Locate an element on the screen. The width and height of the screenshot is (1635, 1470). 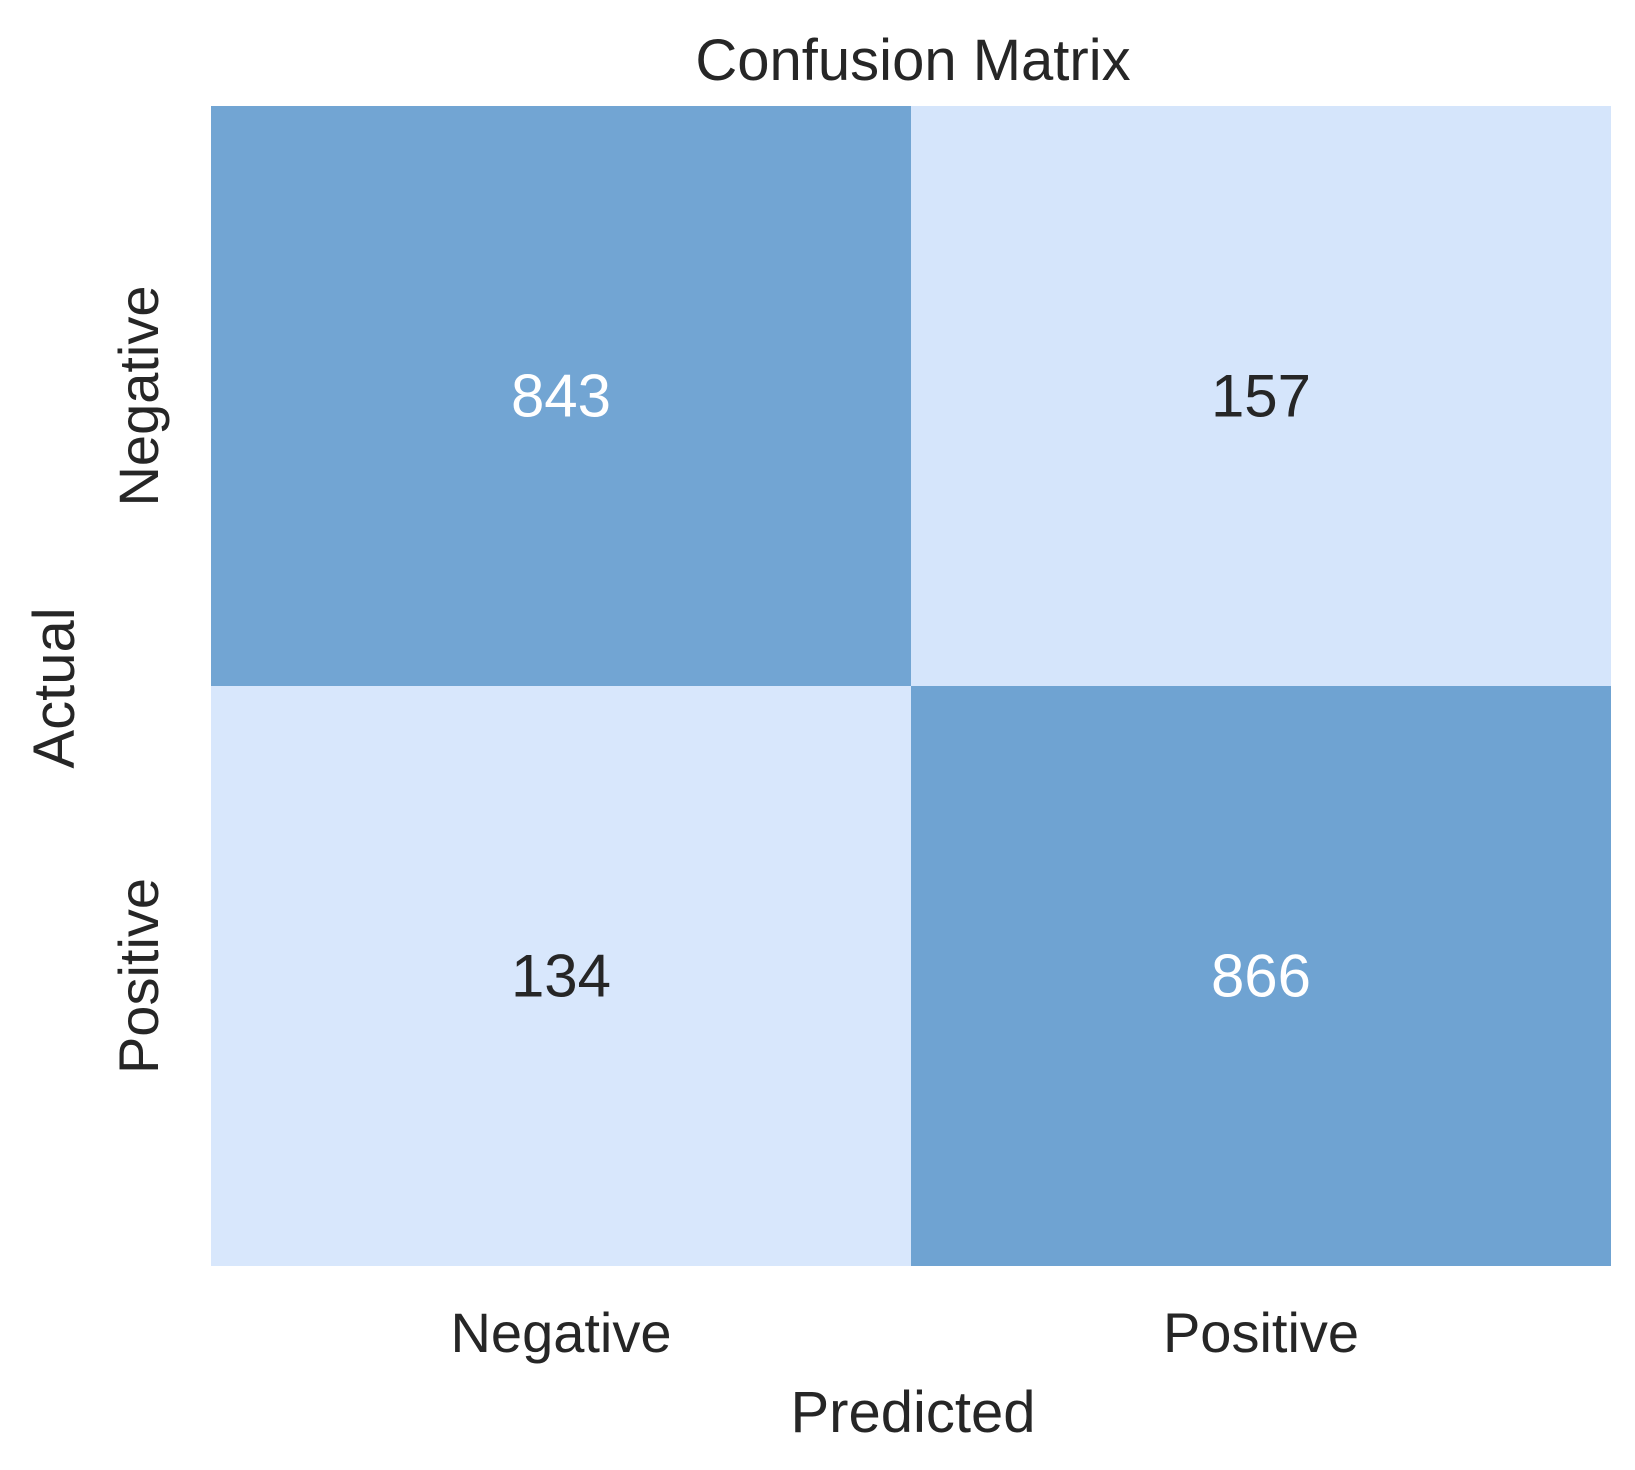
x-tick-labels: Negative Positive is located at coordinates (904, 1332).